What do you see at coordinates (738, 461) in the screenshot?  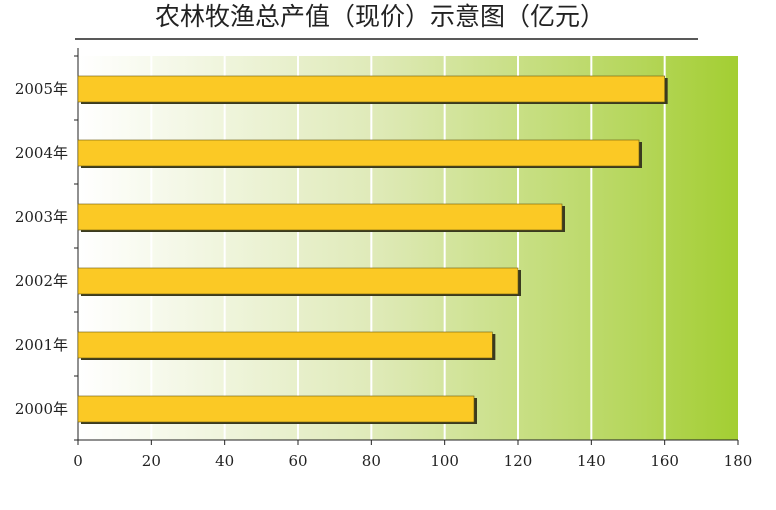 I see `x-tick-label: 180` at bounding box center [738, 461].